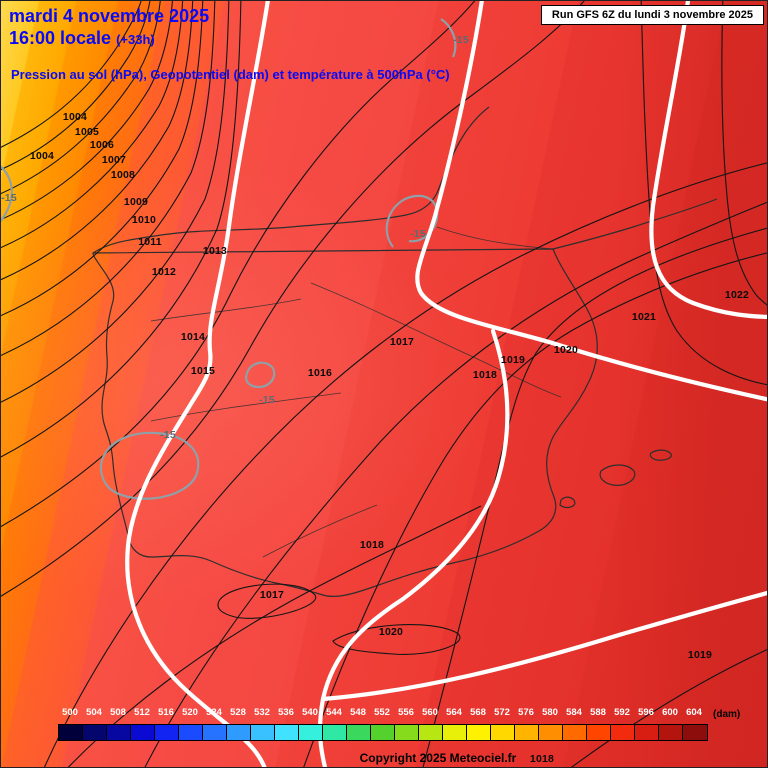  Describe the element at coordinates (652, 15) in the screenshot. I see `run-info-box: Run GFS 6Z du lundi 3 novembre 2025` at that location.